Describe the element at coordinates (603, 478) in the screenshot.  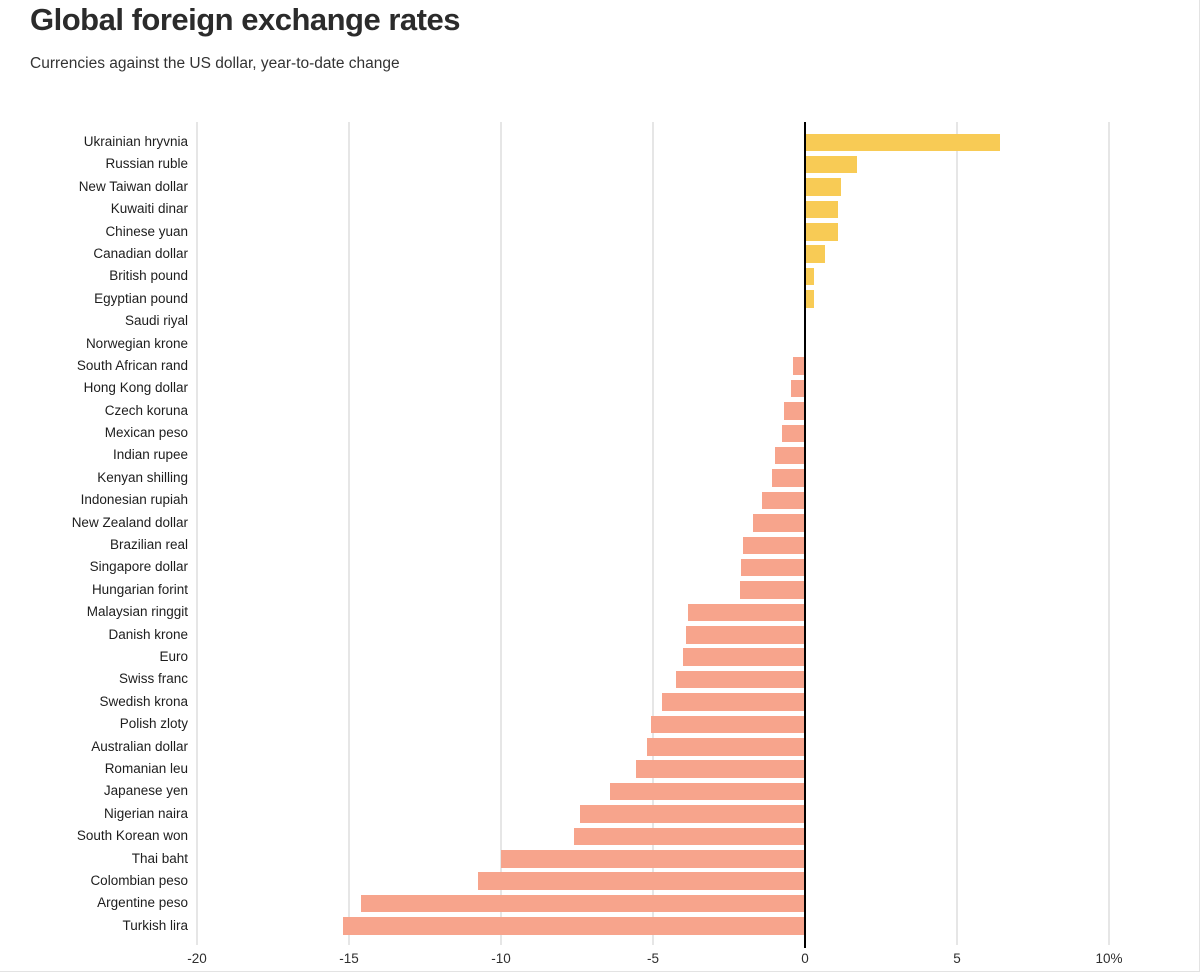
I see `bar-row: Kenyan shilling` at that location.